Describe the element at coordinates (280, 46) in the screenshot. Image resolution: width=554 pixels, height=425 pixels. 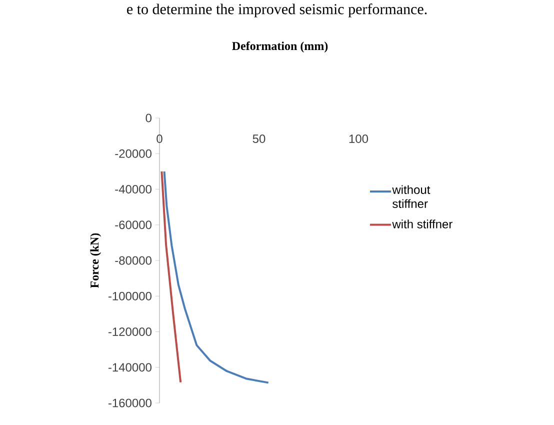
I see `chart-title: Deformation (mm)` at that location.